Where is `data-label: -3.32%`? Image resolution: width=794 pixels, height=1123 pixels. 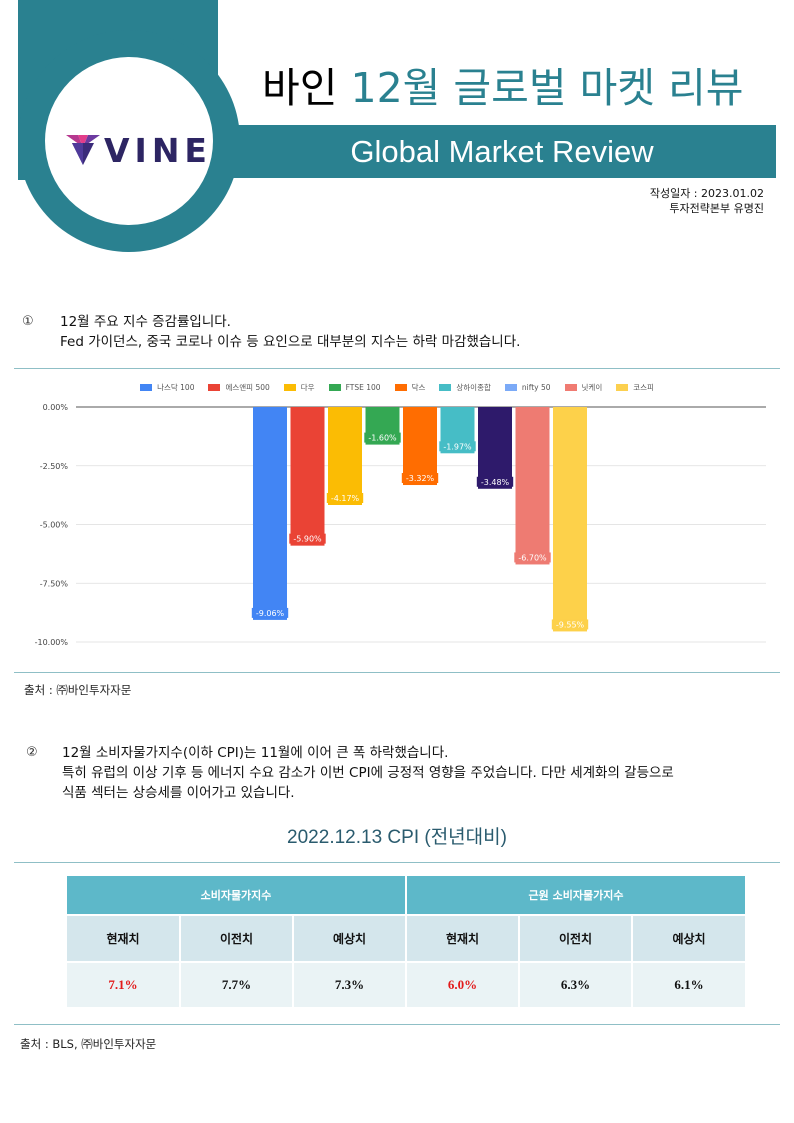 data-label: -3.32% is located at coordinates (420, 478).